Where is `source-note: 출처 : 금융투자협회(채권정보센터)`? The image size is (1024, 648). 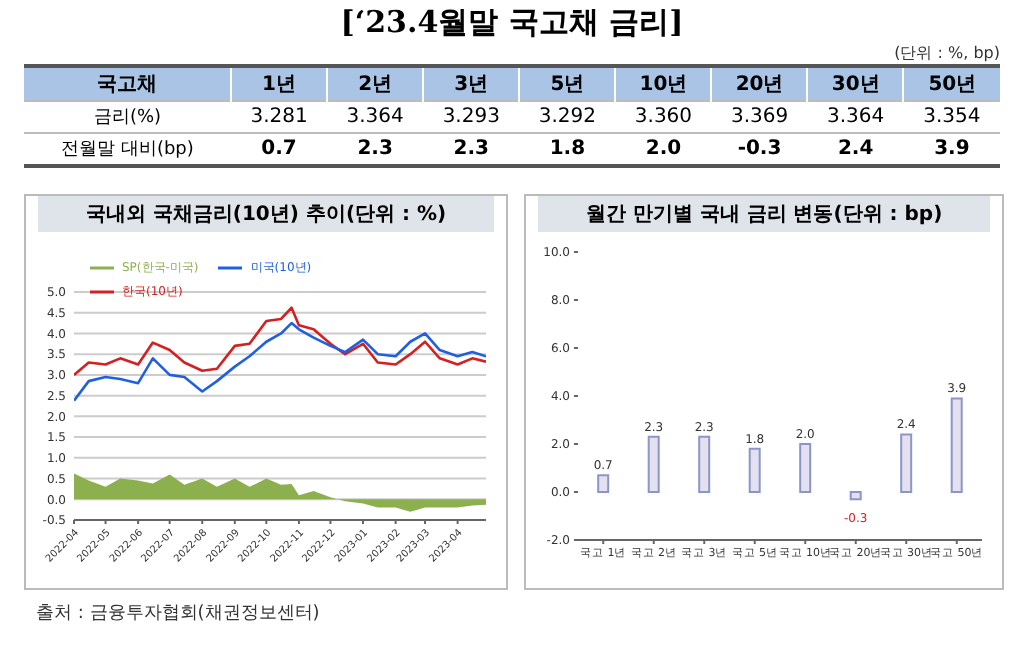
source-note: 출처 : 금융투자협회(채권정보센터) is located at coordinates (178, 614).